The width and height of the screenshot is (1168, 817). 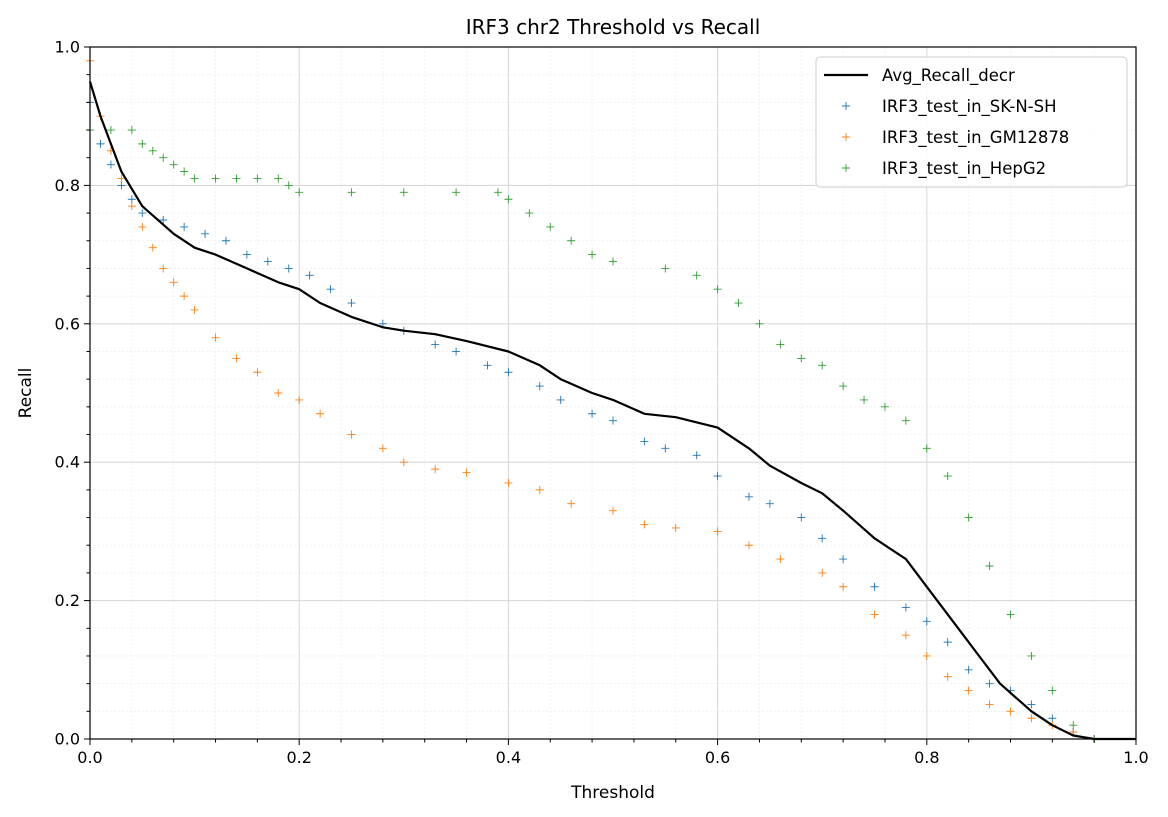 What do you see at coordinates (948, 76) in the screenshot?
I see `legend-label: Avg_Recall_decr` at bounding box center [948, 76].